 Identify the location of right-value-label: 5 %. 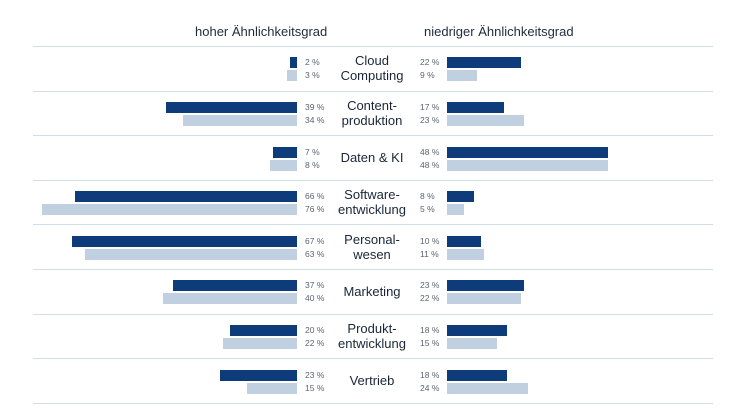
(427, 209).